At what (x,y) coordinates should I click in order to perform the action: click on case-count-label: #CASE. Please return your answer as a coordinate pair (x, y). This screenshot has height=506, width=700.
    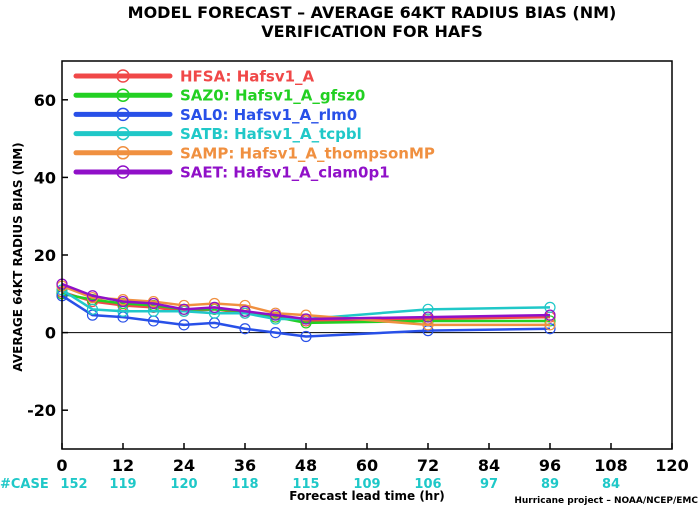
    Looking at the image, I should click on (24, 484).